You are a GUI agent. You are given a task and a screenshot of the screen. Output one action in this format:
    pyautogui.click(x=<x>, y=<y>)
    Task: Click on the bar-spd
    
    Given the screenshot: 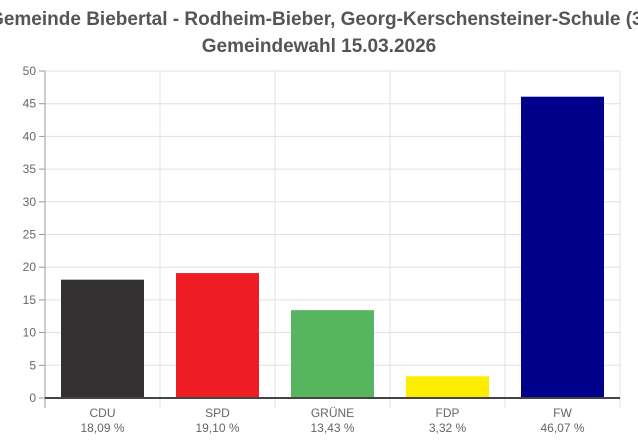 What is the action you would take?
    pyautogui.click(x=217, y=335)
    